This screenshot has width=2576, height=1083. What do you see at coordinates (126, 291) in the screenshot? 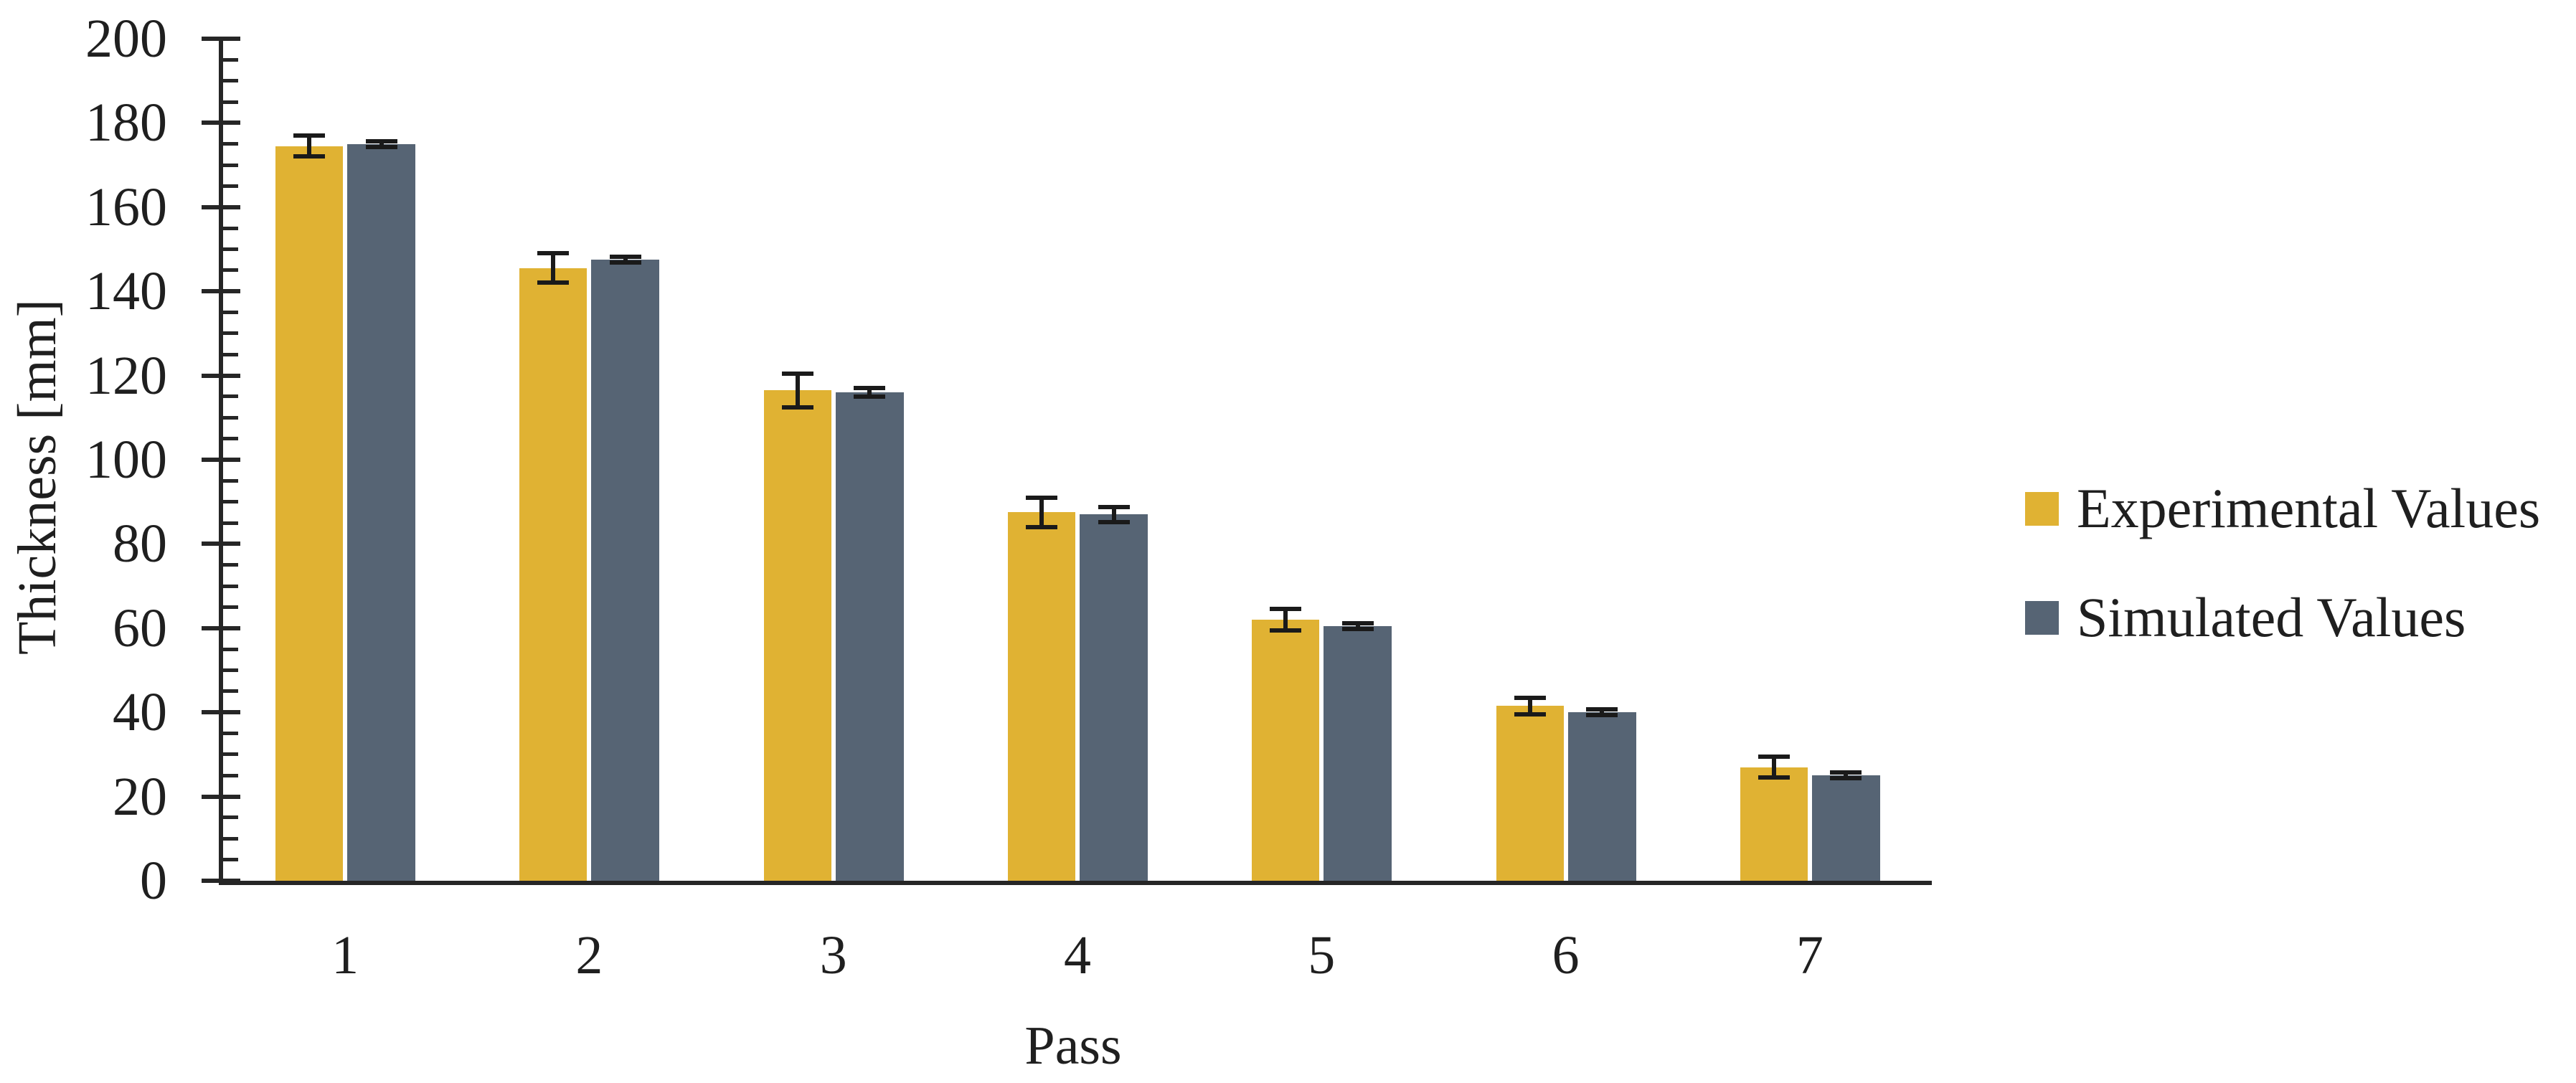
I see `y-tick-label-140: 140` at bounding box center [126, 291].